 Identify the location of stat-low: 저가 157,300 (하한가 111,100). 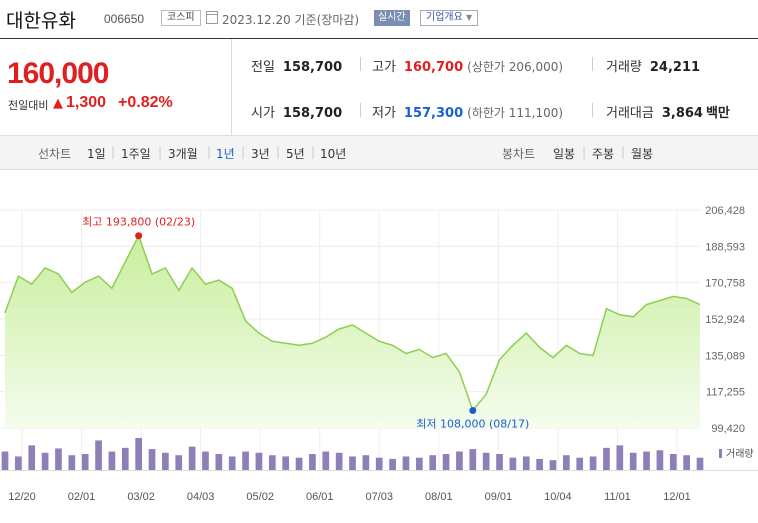
(467, 111).